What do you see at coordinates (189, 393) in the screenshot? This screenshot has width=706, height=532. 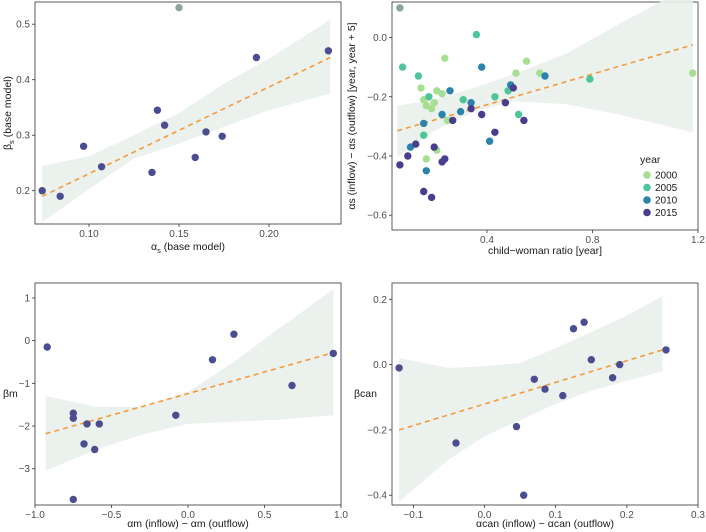 I see `panel-3-trend-line` at bounding box center [189, 393].